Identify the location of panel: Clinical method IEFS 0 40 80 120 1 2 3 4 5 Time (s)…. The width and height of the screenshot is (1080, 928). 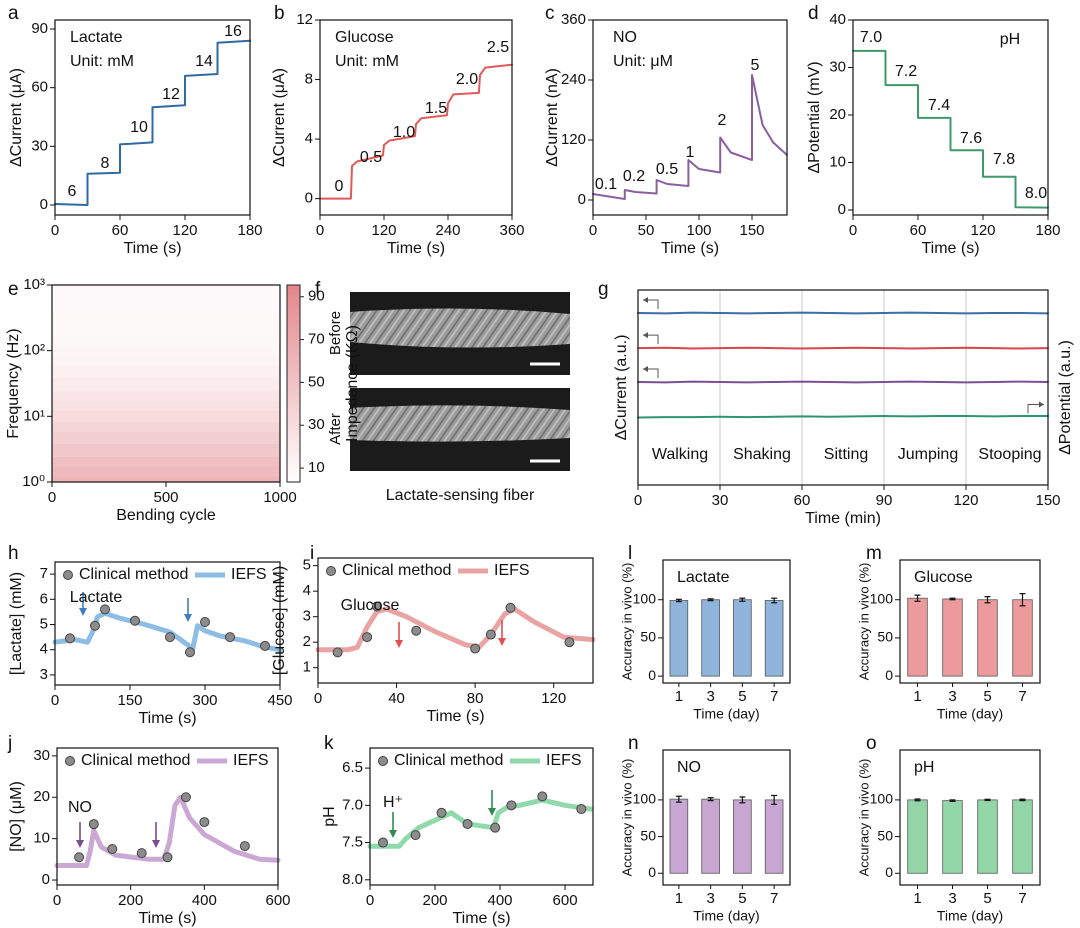
(433, 641).